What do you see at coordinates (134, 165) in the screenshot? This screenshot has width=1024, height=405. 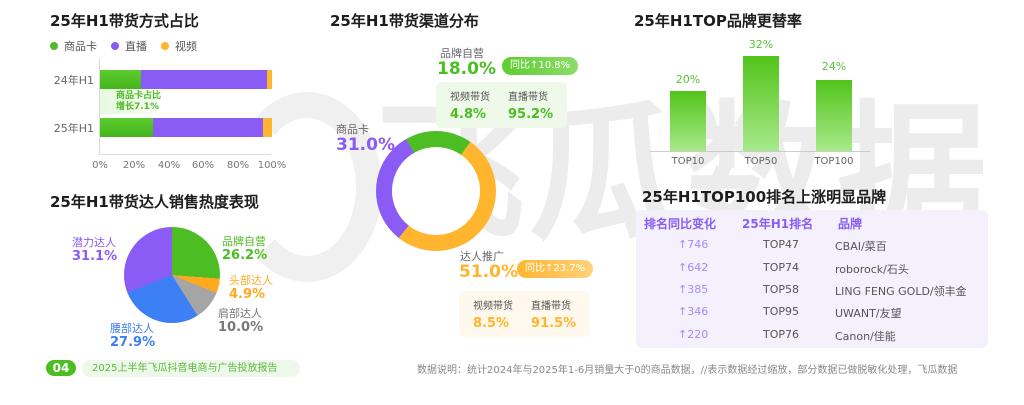 I see `x-tick: 20%` at bounding box center [134, 165].